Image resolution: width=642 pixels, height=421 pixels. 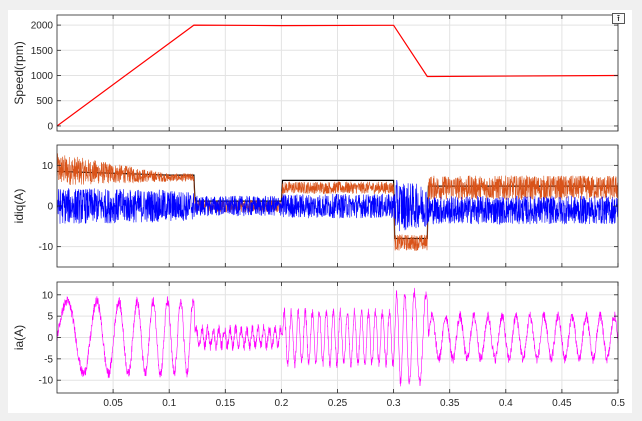 What do you see at coordinates (169, 403) in the screenshot?
I see `x-tick-label: 0.1` at bounding box center [169, 403].